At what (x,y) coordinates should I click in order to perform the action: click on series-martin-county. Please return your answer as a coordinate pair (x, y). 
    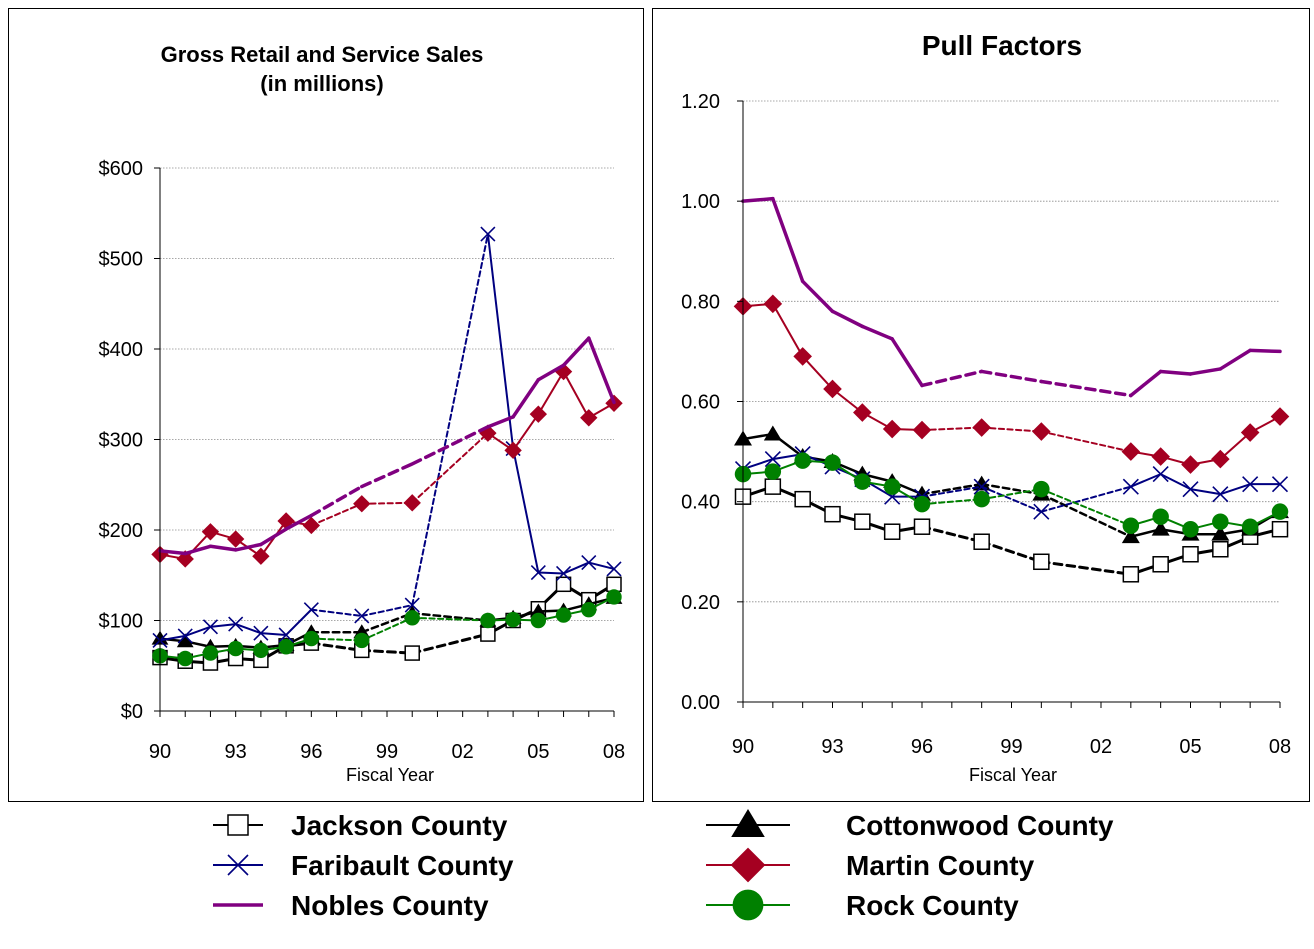
    Looking at the image, I should click on (387, 465).